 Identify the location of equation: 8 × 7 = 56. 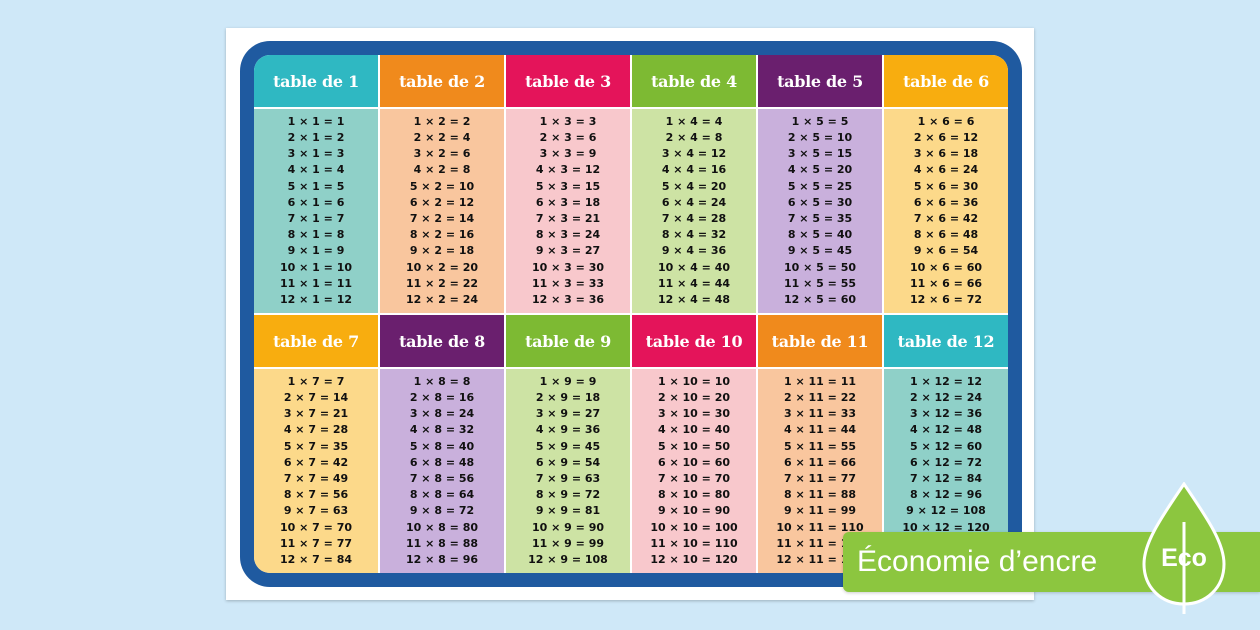
(316, 495).